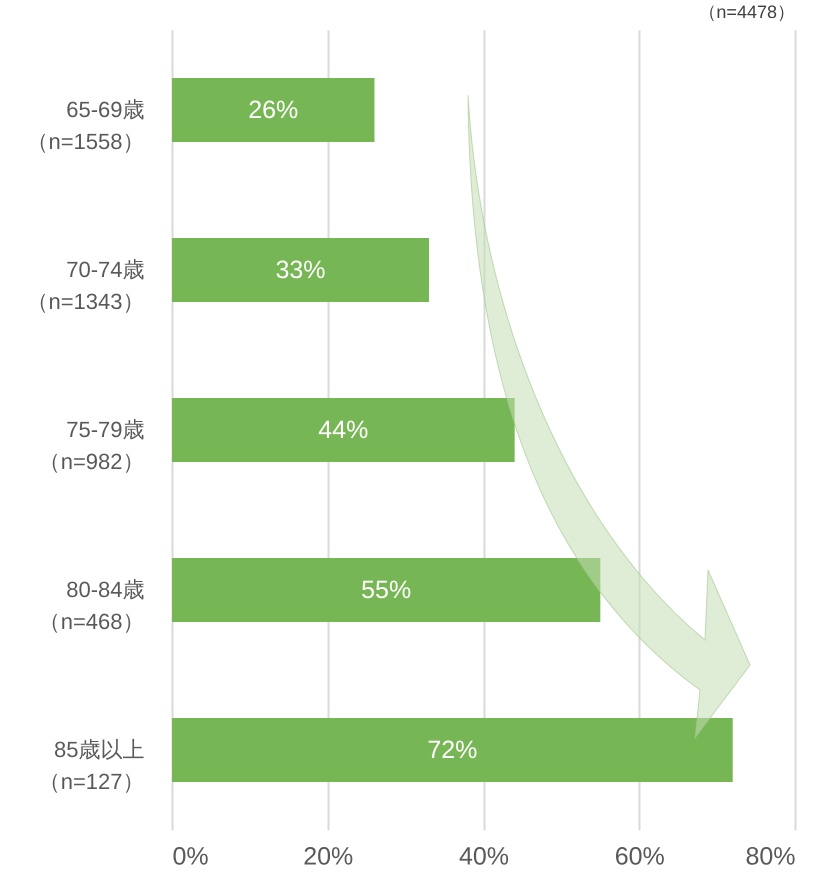 Image resolution: width=831 pixels, height=888 pixels. I want to click on x-tick-label: 40%, so click(484, 856).